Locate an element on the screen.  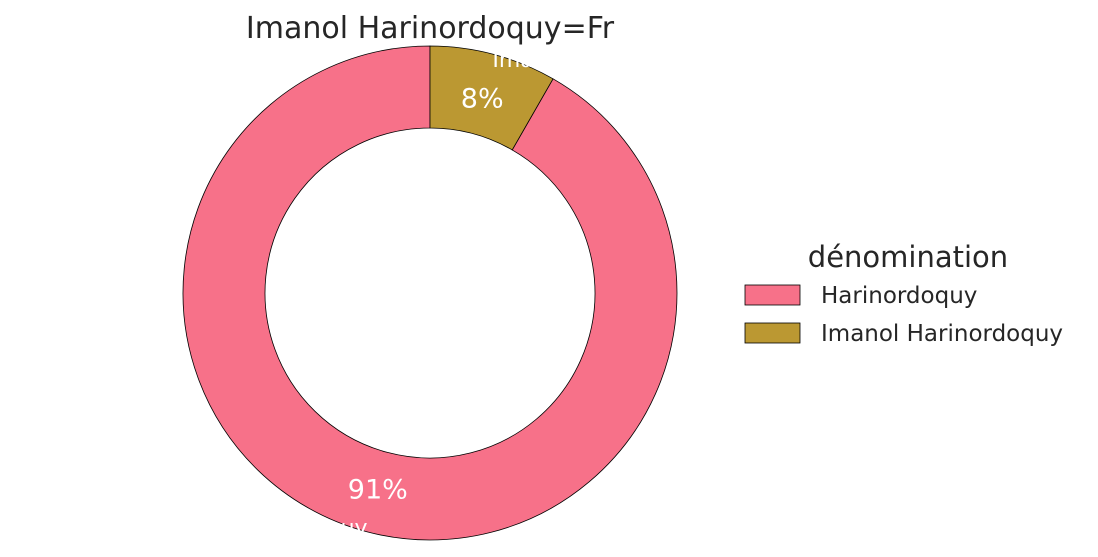
slice-percent-label: 91% is located at coordinates (378, 490).